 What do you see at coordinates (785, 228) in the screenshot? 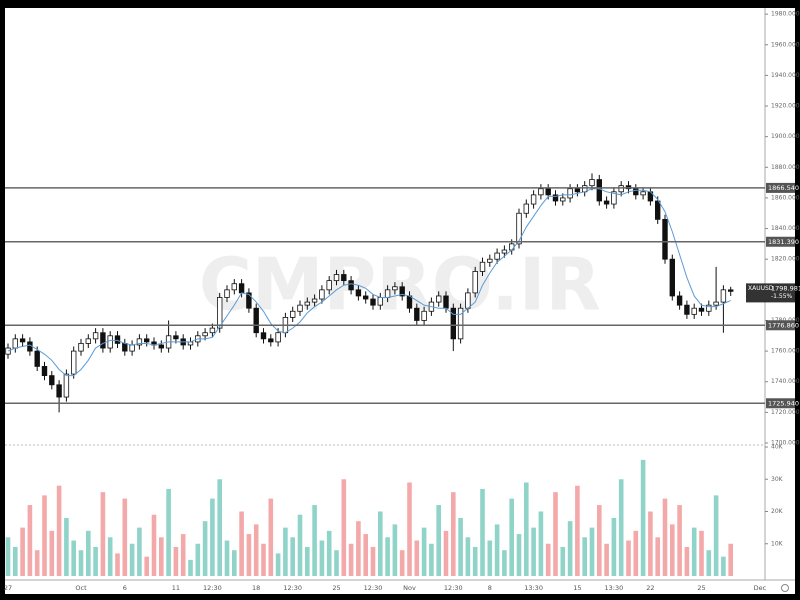
I see `y-tick-label: 1840.000` at bounding box center [785, 228].